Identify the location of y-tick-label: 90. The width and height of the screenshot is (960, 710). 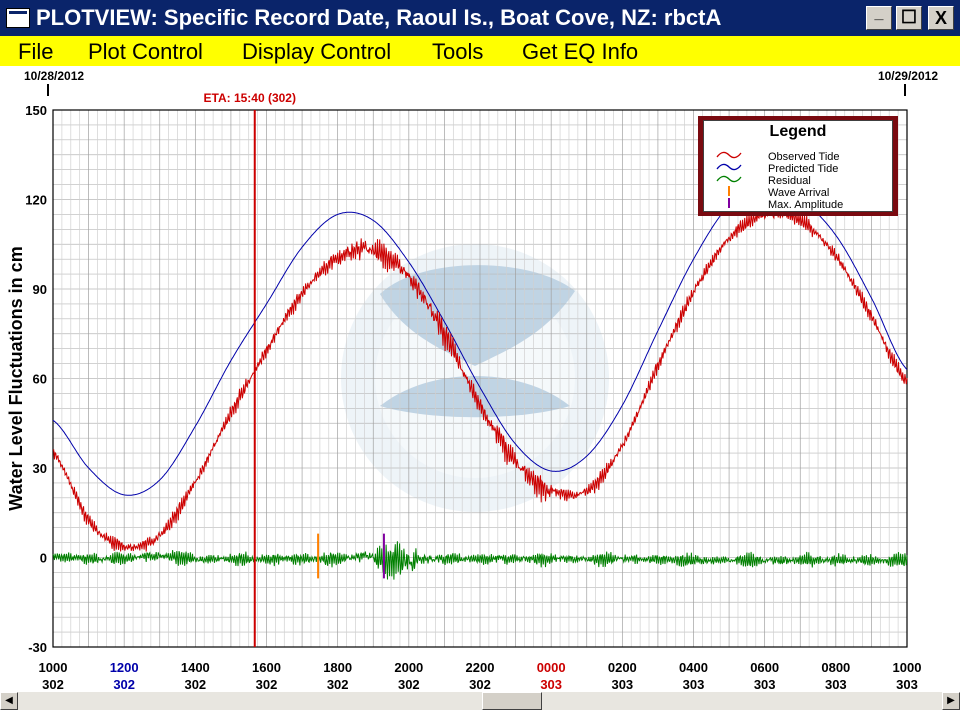
(40, 289).